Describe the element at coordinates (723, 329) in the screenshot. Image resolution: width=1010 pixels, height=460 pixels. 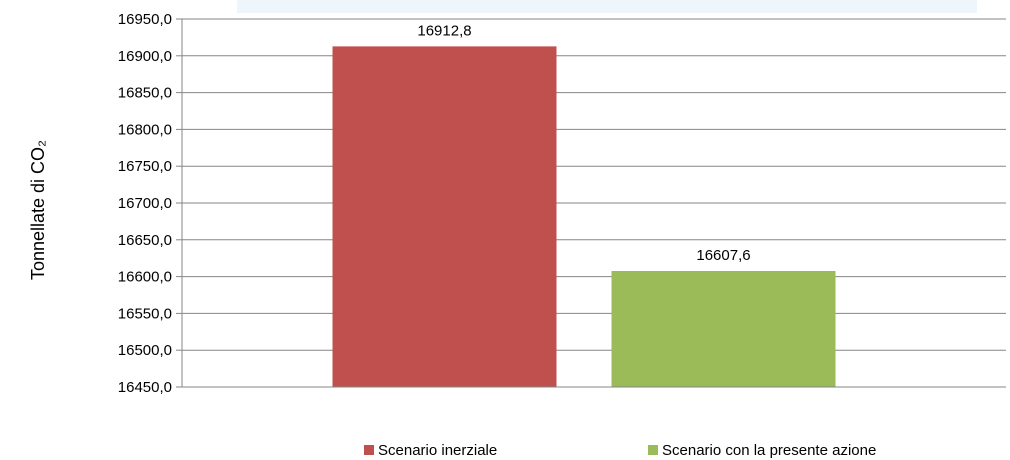
I see `bar-scenario-presente-azione` at that location.